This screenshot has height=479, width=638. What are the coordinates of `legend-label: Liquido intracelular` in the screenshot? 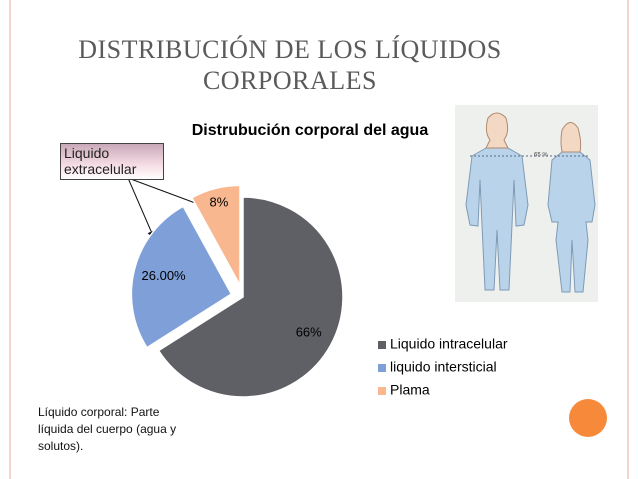 It's located at (449, 344).